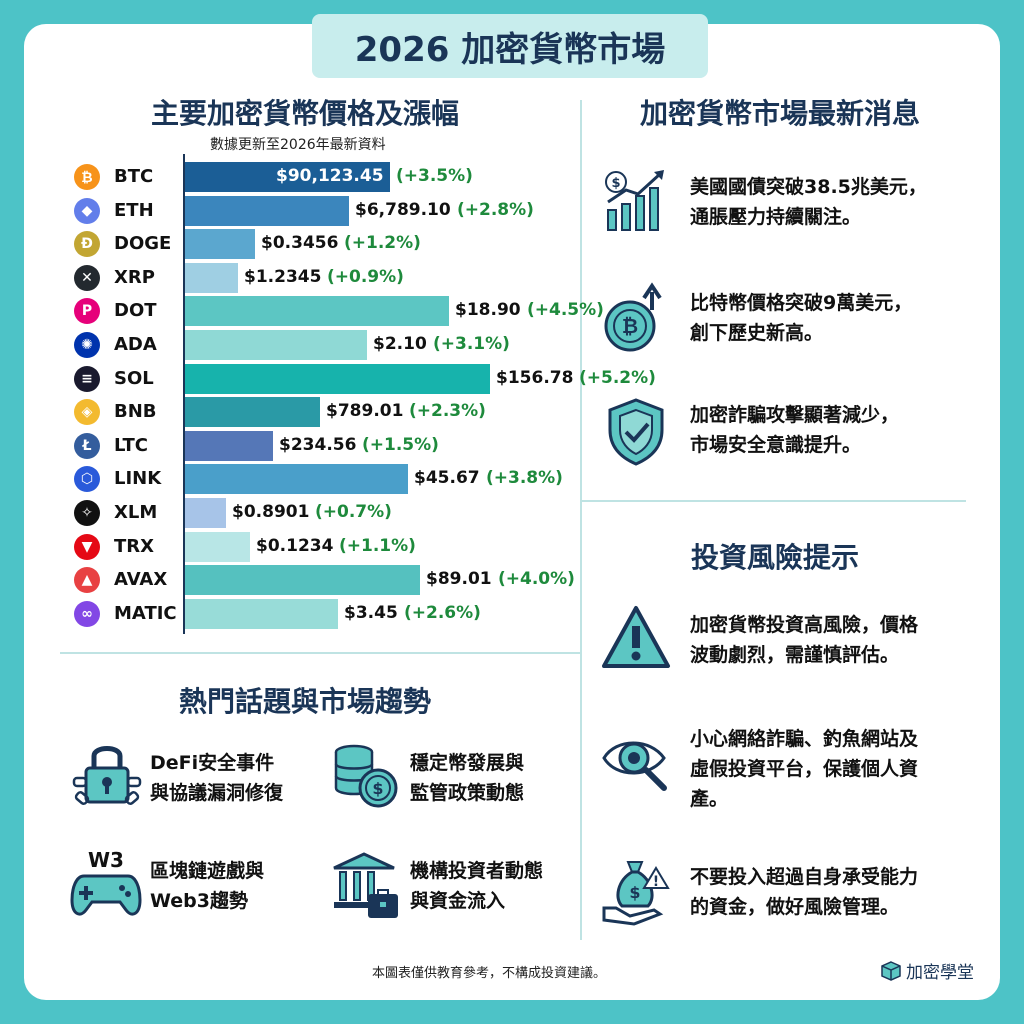 This screenshot has width=1024, height=1024. Describe the element at coordinates (87, 580) in the screenshot. I see `avax-coin-icon: ▲` at that location.